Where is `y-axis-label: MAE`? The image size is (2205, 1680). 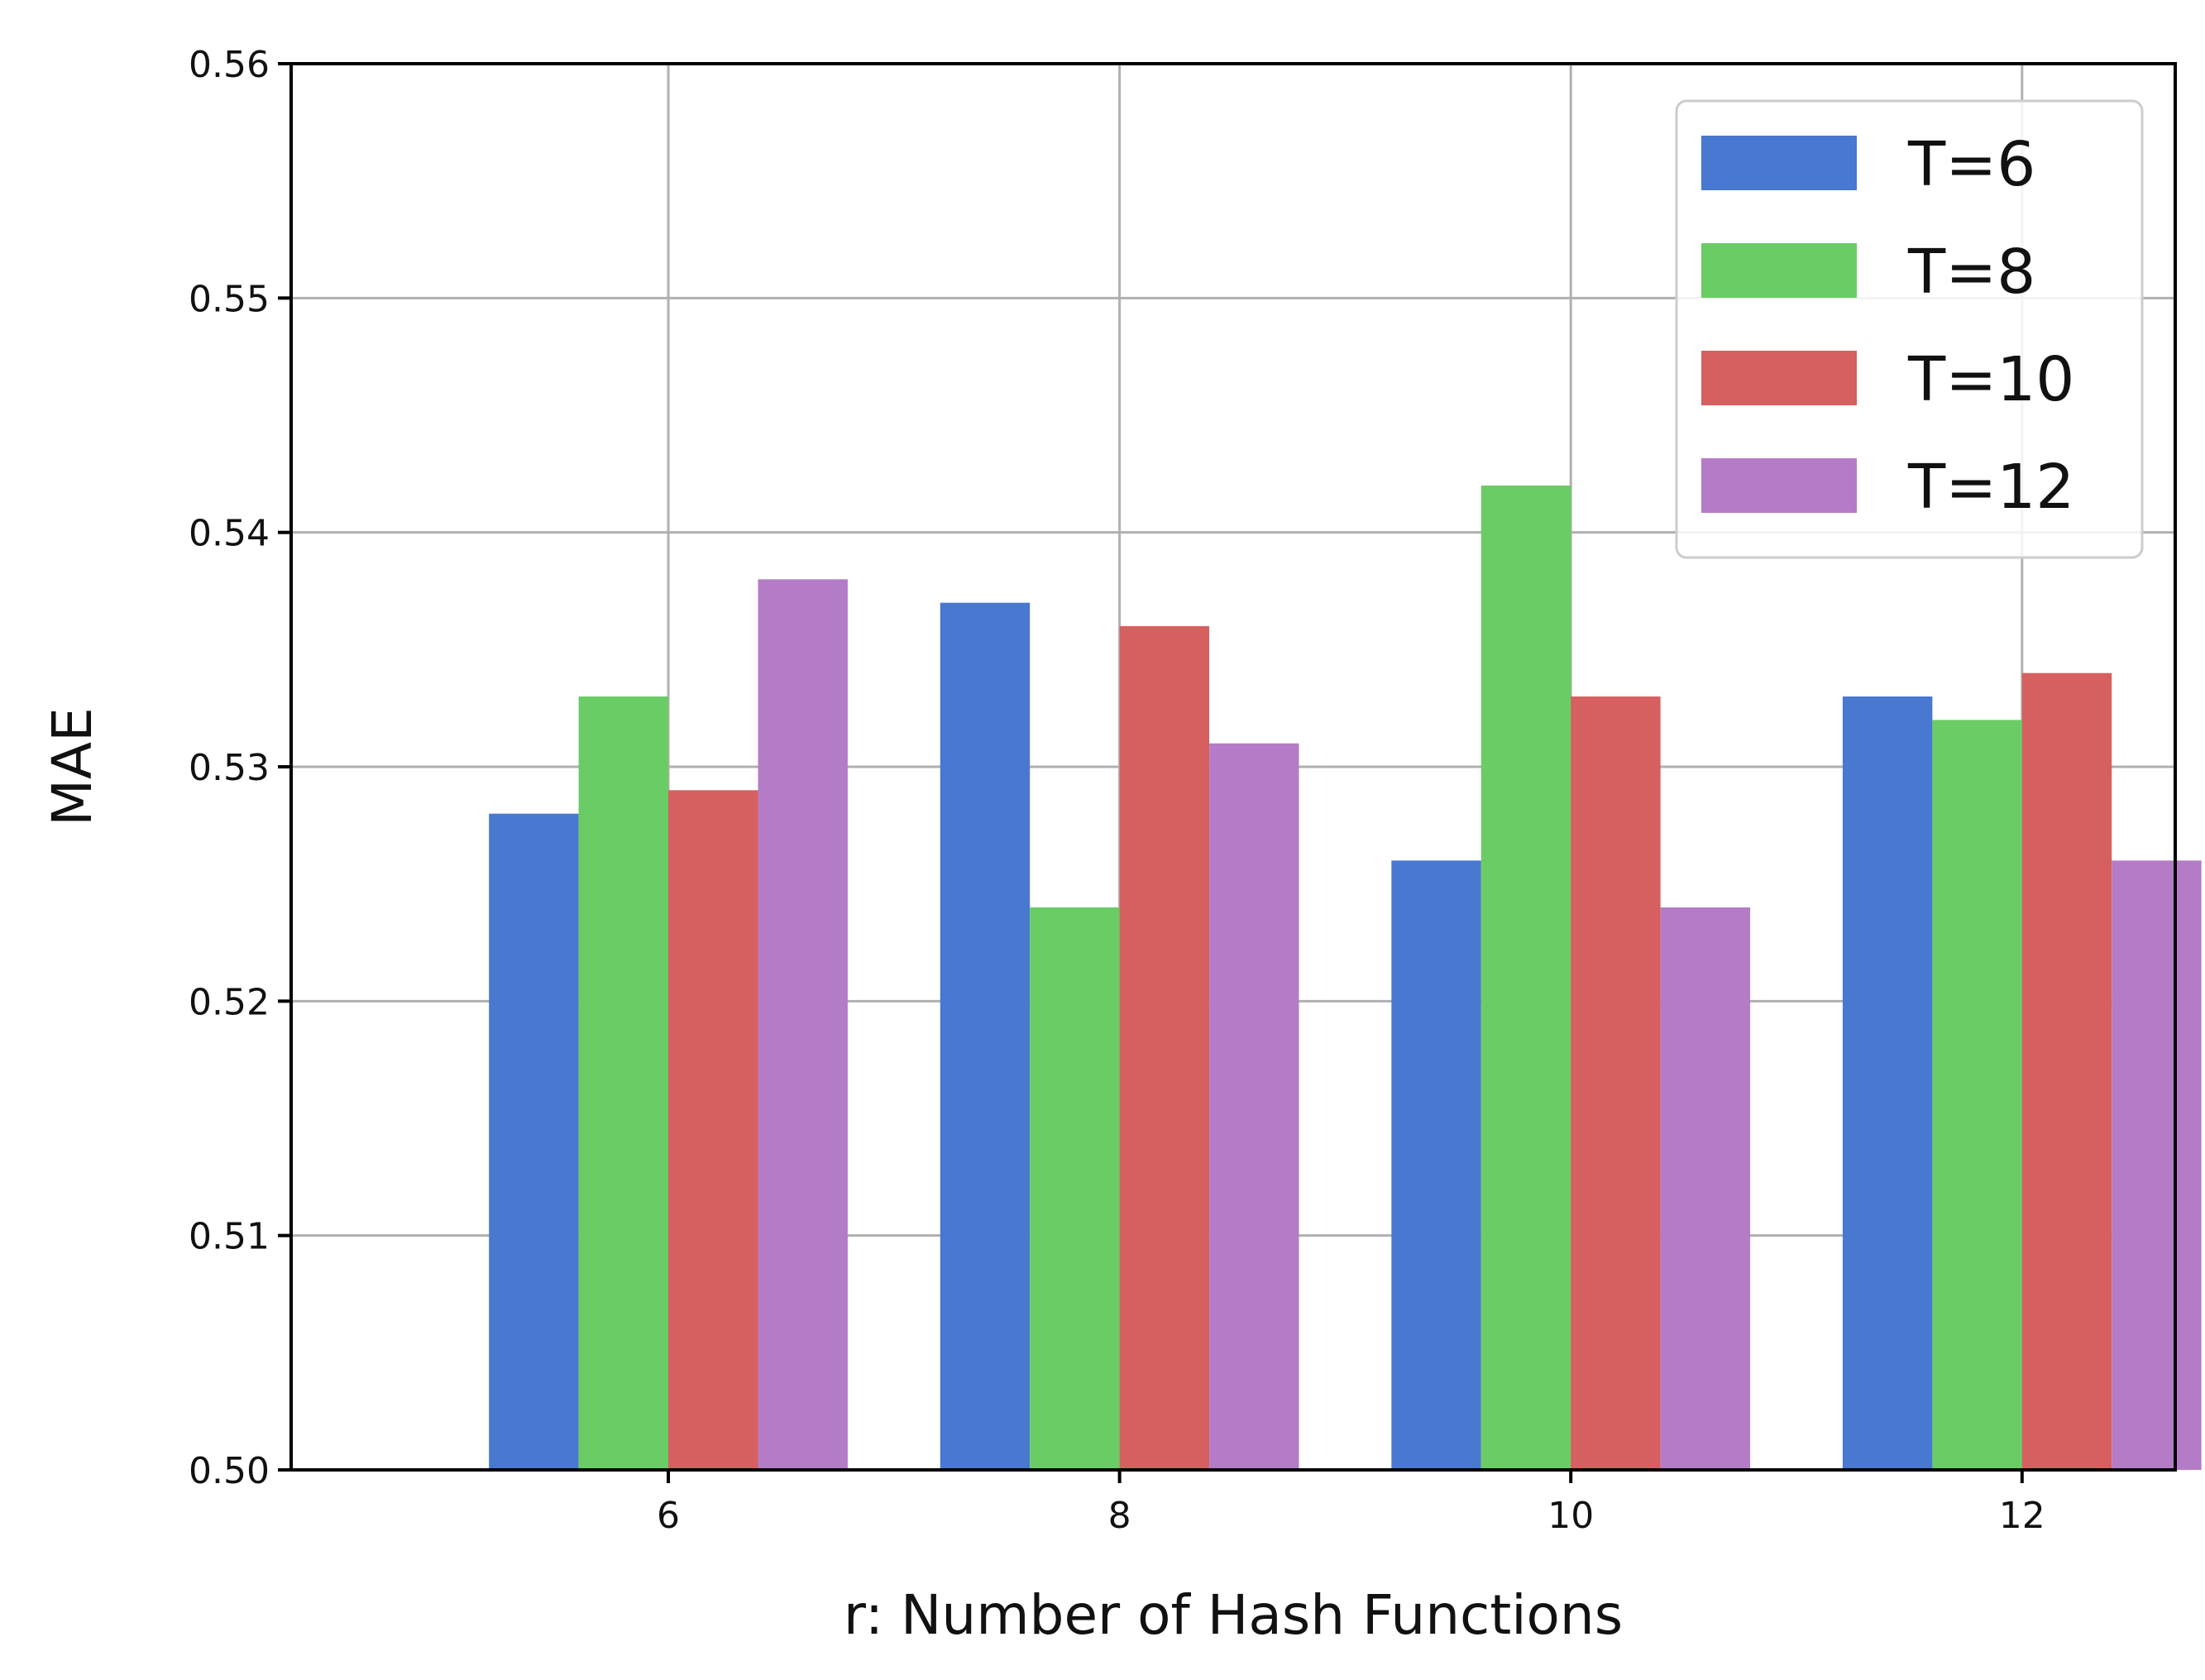
y-axis-label: MAE is located at coordinates (72, 766).